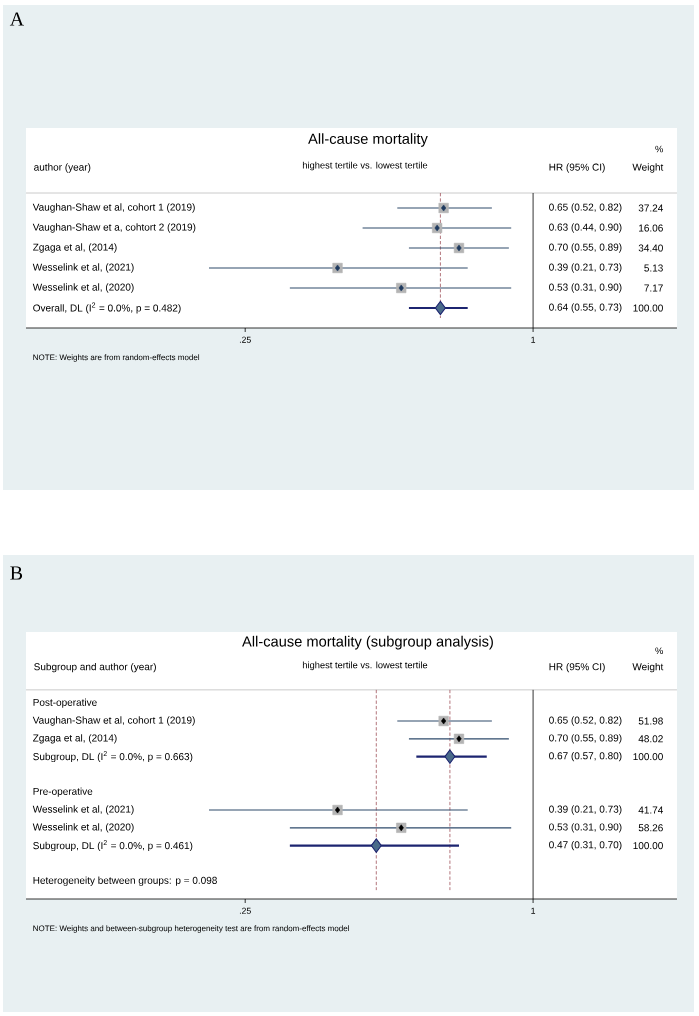 The image size is (699, 1016). What do you see at coordinates (651, 228) in the screenshot?
I see `annotation: 16.06` at bounding box center [651, 228].